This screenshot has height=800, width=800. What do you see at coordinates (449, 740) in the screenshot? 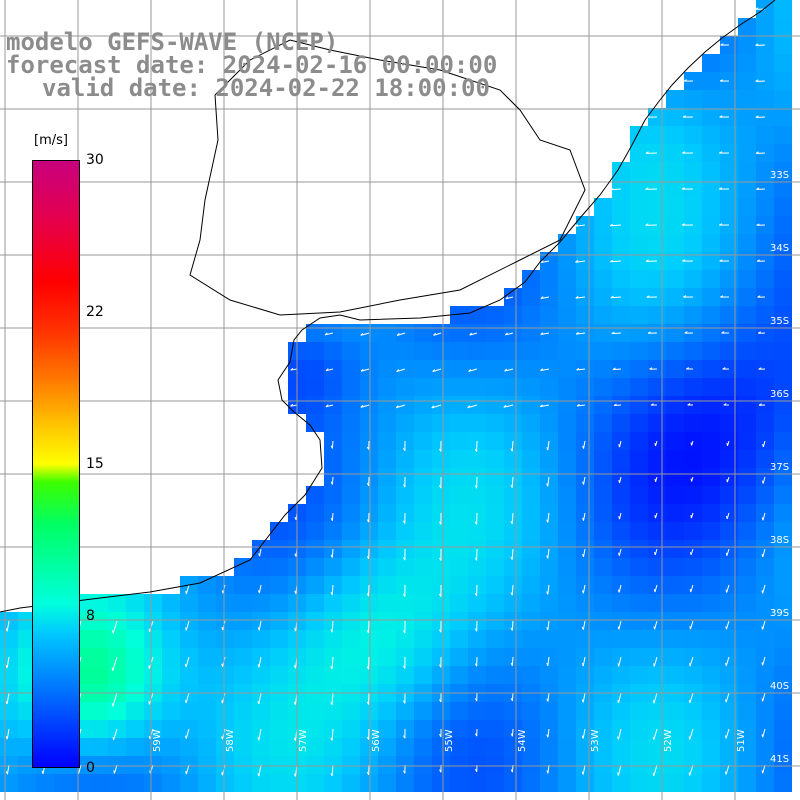
I see `lon-label: 55W` at bounding box center [449, 740].